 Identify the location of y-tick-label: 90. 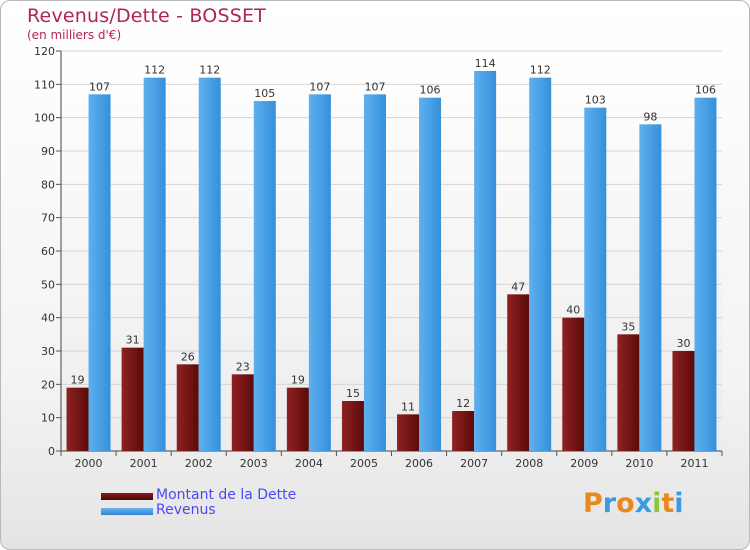
(48, 151).